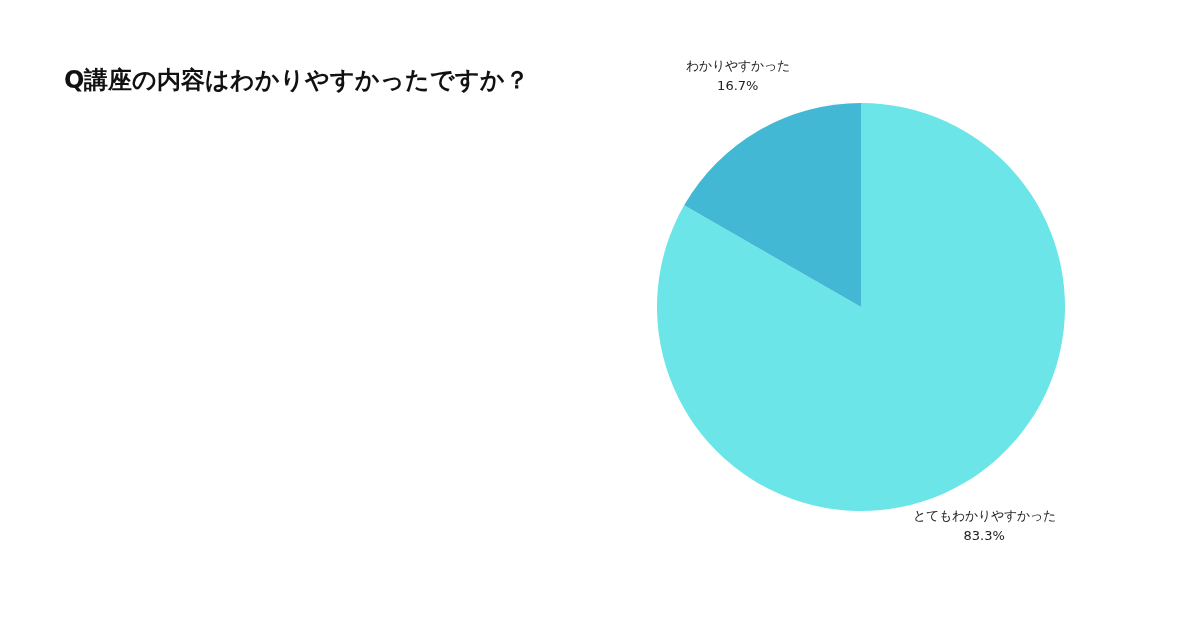 This screenshot has width=1200, height=630. I want to click on slice-label: とてもわかりやすかった, so click(984, 515).